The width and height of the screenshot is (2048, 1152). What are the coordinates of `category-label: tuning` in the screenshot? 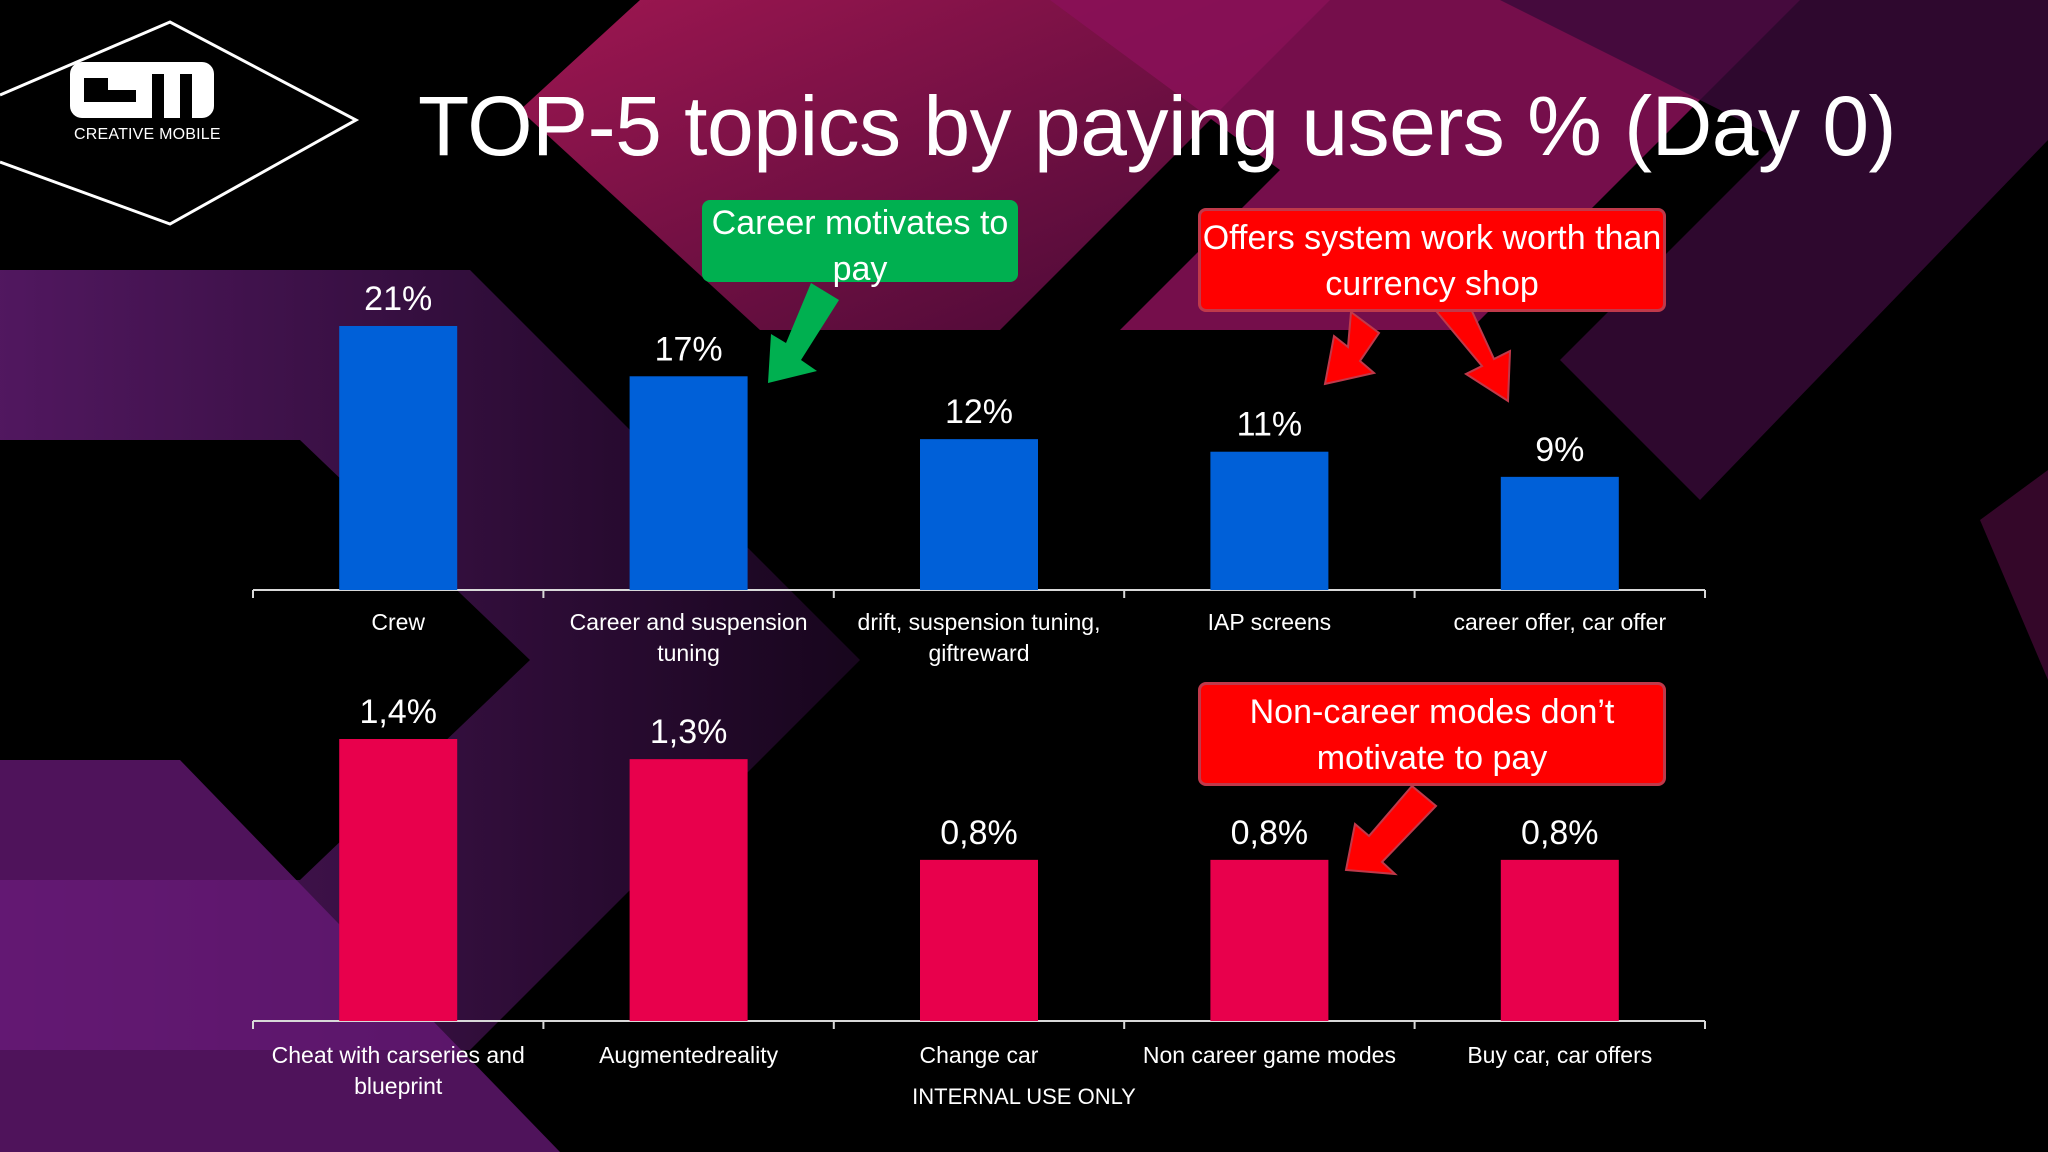 It's located at (688, 653).